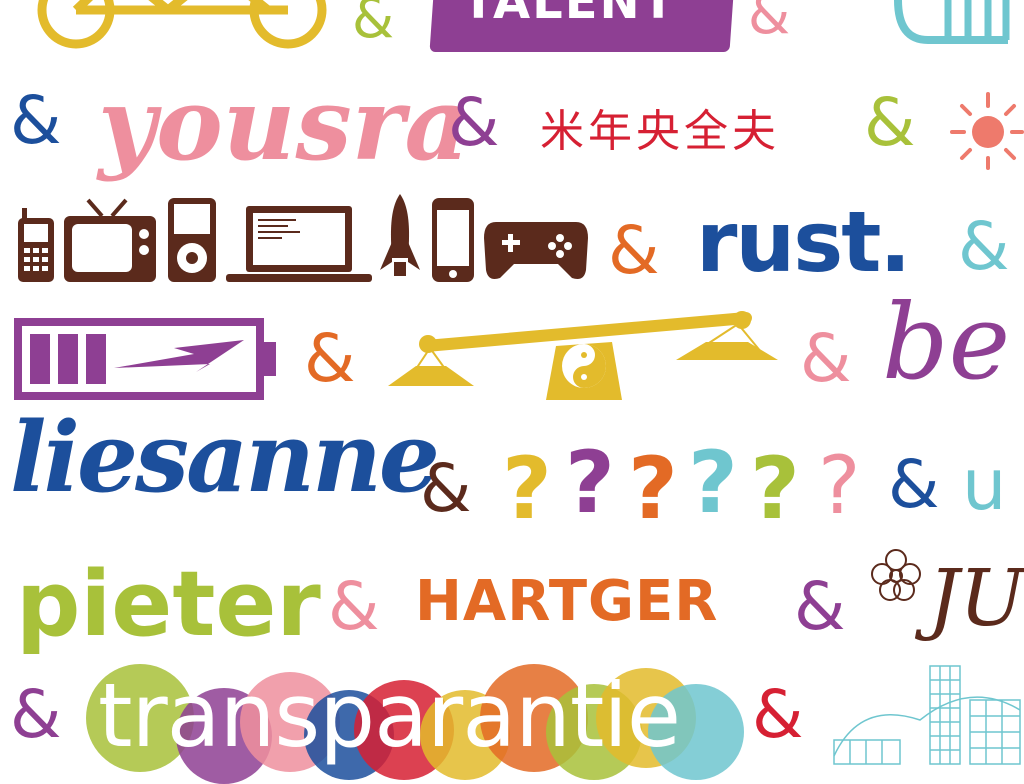  What do you see at coordinates (284, 124) in the screenshot?
I see `word-yousra: yousra` at bounding box center [284, 124].